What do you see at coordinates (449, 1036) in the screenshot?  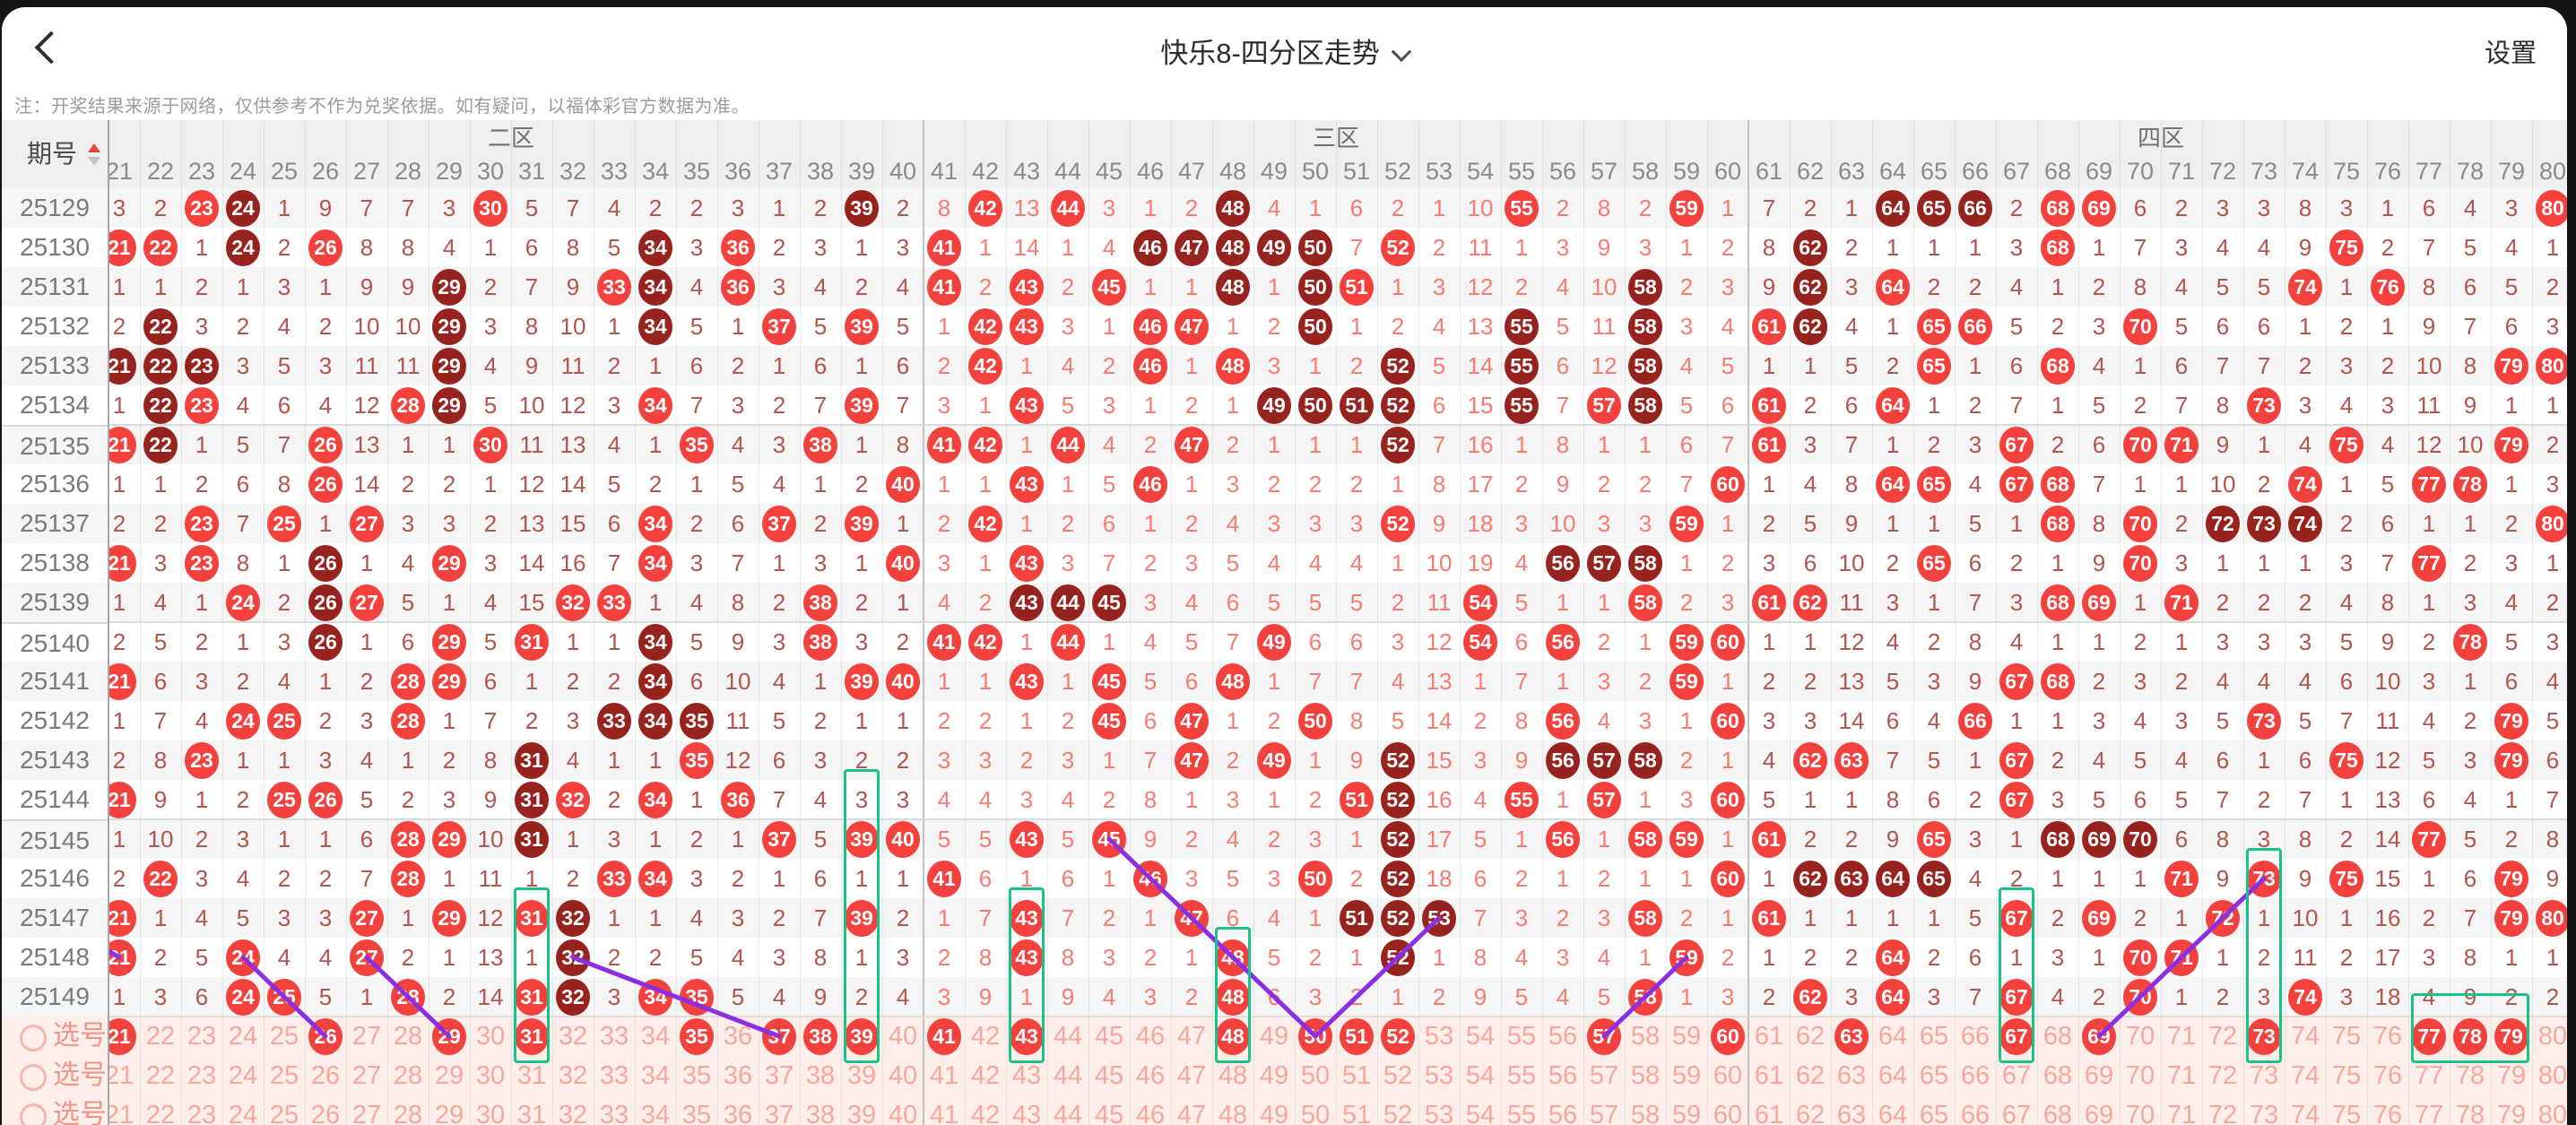 I see `selected-ball-29: 29` at bounding box center [449, 1036].